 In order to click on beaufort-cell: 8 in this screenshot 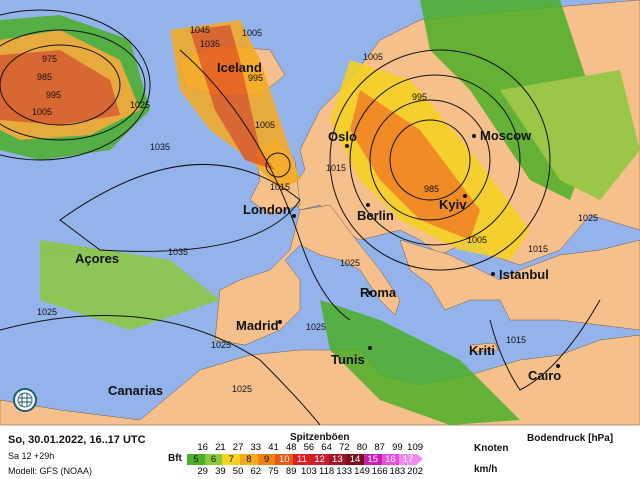, I will do `click(249, 459)`.